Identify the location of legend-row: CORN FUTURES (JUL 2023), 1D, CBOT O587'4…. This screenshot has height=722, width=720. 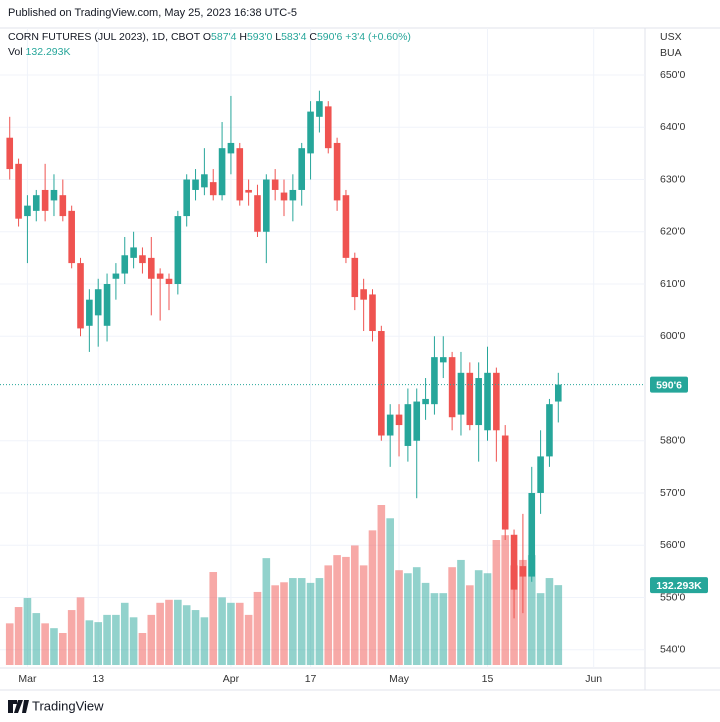
(209, 37).